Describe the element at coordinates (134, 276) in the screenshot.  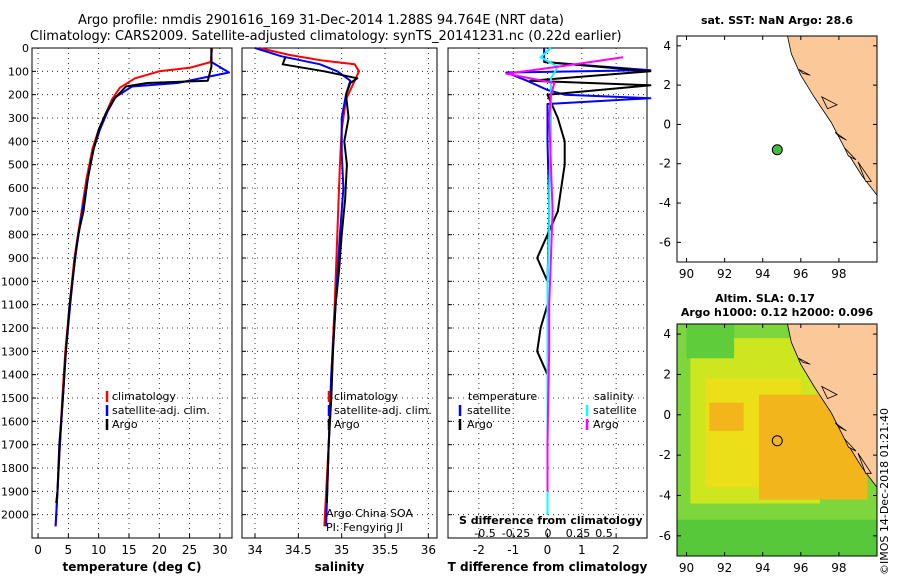
I see `temperature-series-argo` at that location.